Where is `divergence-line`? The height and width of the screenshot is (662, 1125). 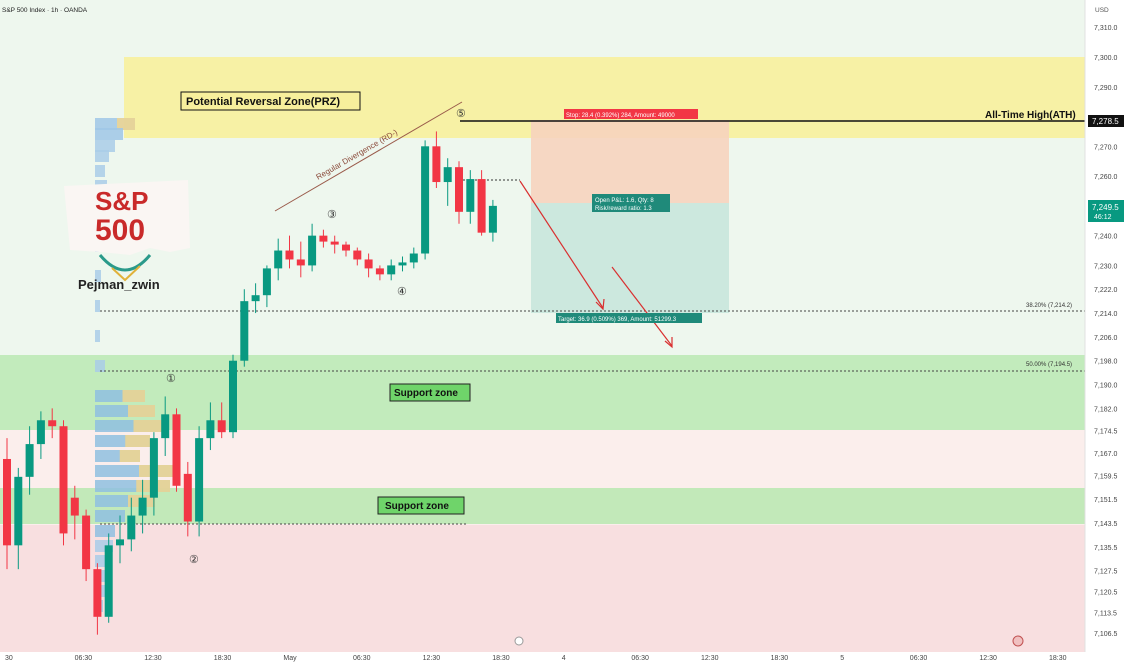 divergence-line is located at coordinates (368, 156).